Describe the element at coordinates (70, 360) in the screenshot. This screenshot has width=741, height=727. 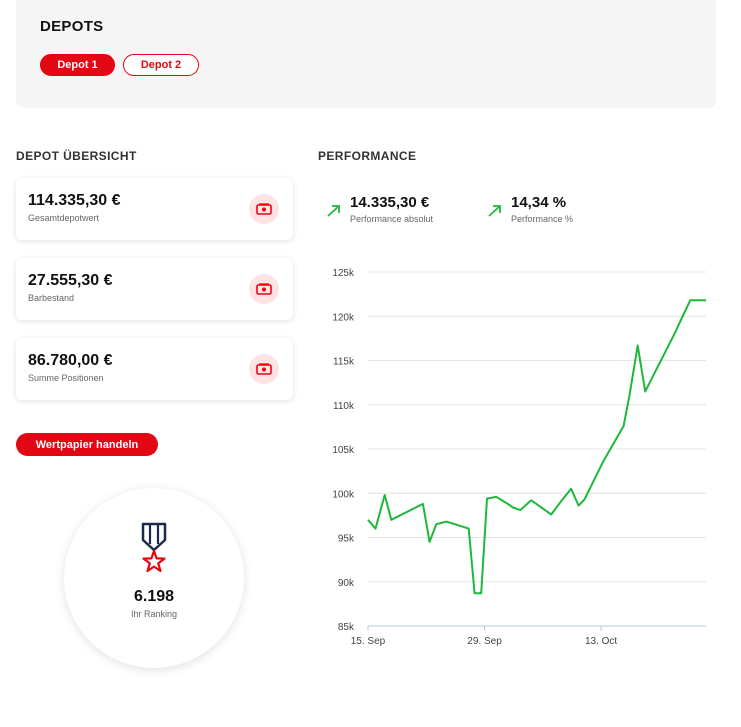
I see `card-value: 86.780,00 €` at that location.